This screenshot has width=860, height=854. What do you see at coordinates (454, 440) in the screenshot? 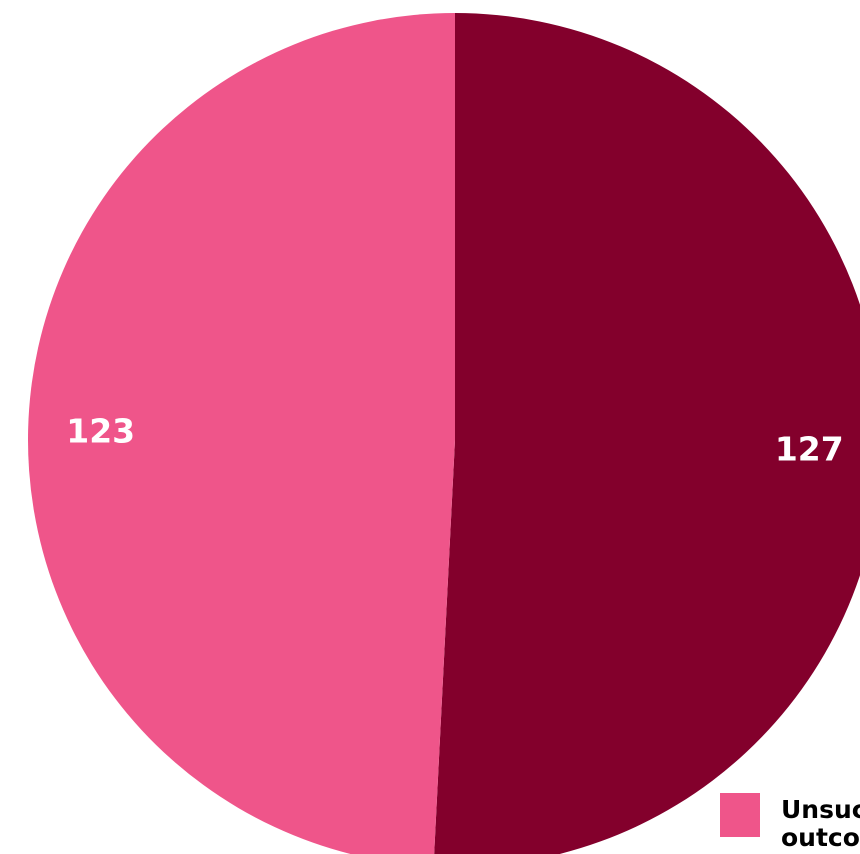
I see `labels-layer: 127 123` at bounding box center [454, 440].